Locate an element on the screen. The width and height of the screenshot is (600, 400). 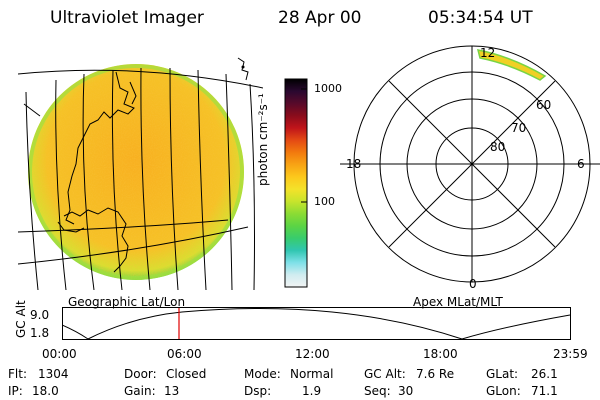
colorbar is located at coordinates (296, 183).